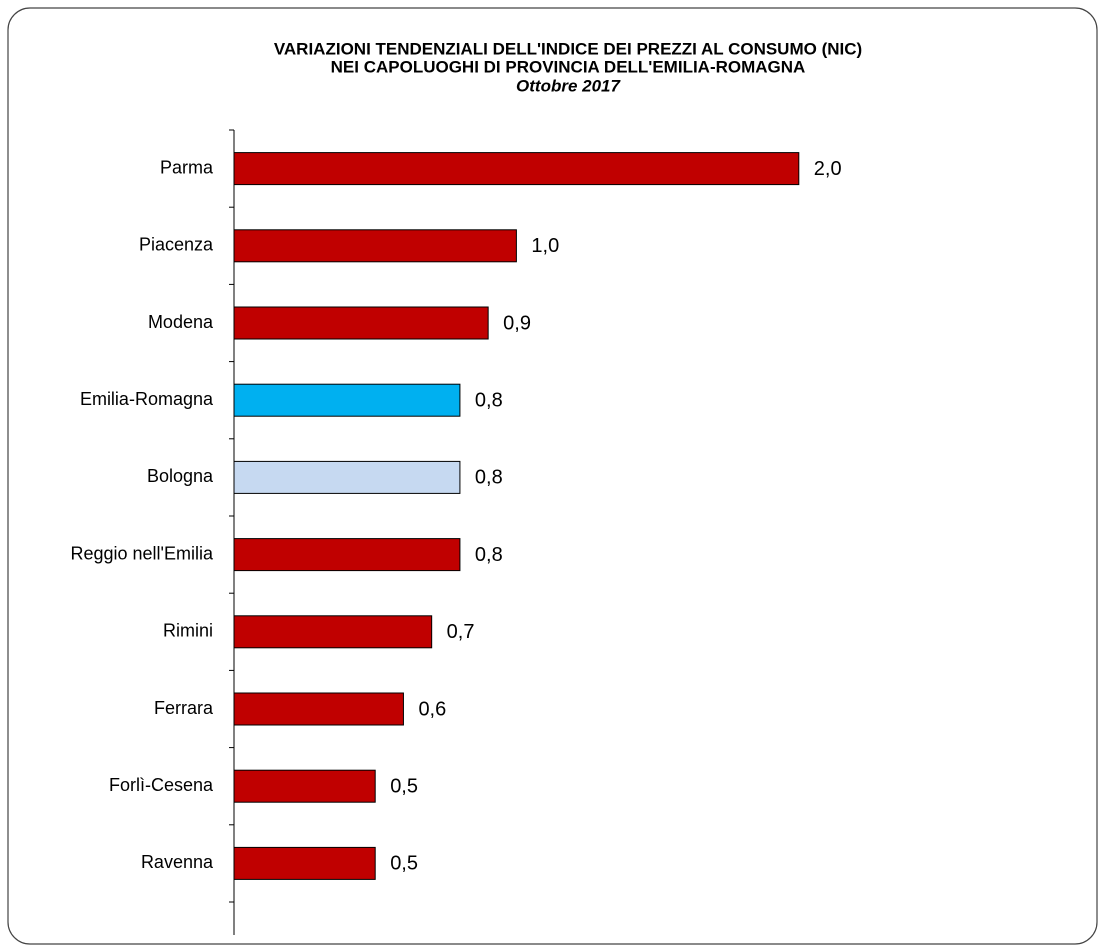 This screenshot has height=952, width=1105. I want to click on y-tick-label: Bologna, so click(180, 476).